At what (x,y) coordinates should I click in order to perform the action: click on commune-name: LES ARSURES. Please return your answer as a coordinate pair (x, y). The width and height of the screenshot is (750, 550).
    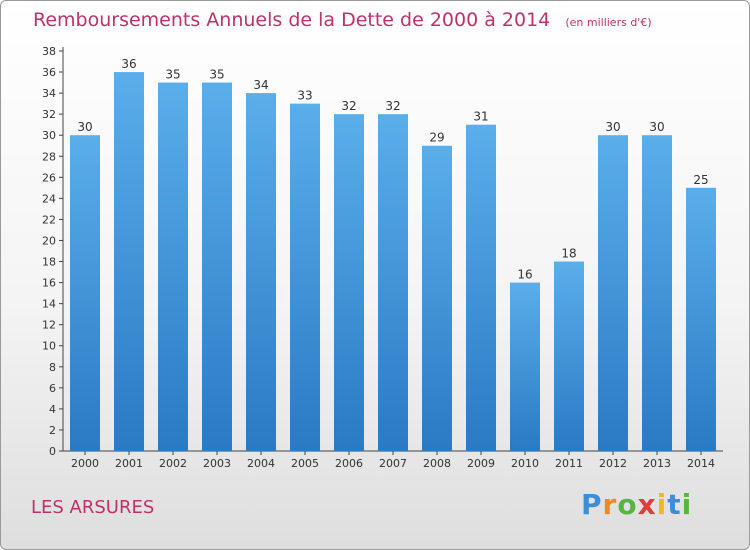
    Looking at the image, I should click on (93, 507).